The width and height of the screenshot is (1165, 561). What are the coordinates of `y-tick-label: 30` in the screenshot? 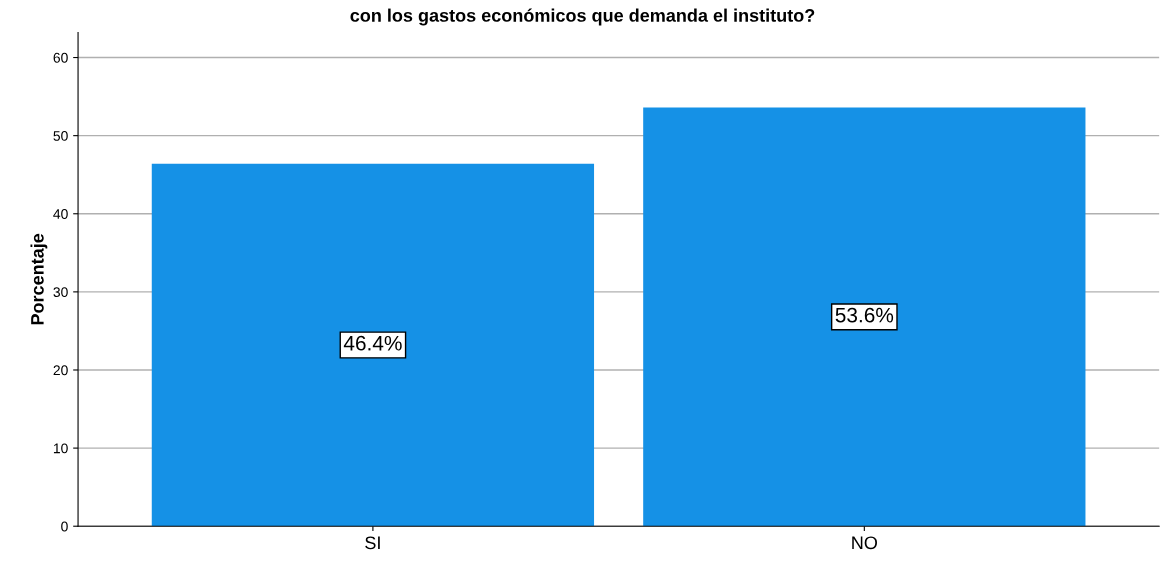 It's located at (60, 292).